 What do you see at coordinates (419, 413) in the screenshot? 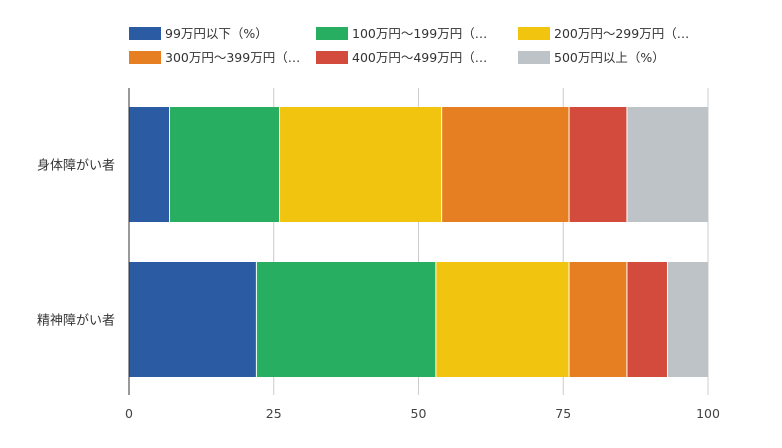
I see `x-tick-label-2: 50` at bounding box center [419, 413].